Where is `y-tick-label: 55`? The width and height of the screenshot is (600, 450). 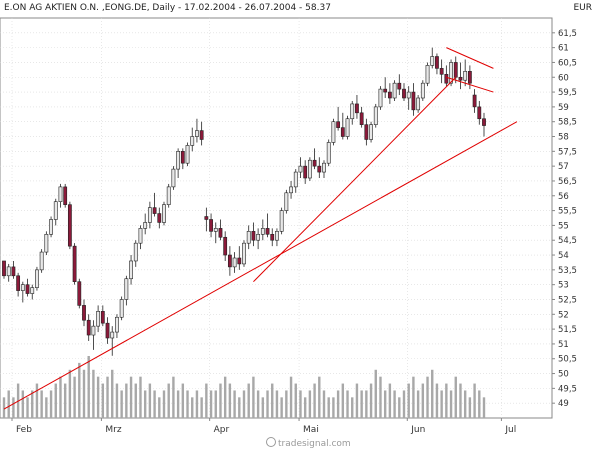
y-tick-label: 55 is located at coordinates (563, 226).